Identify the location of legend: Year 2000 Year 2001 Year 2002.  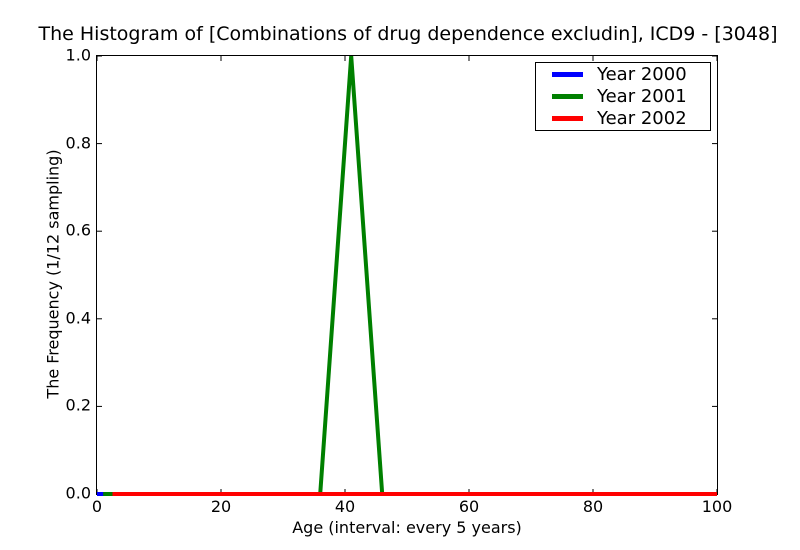
(623, 96).